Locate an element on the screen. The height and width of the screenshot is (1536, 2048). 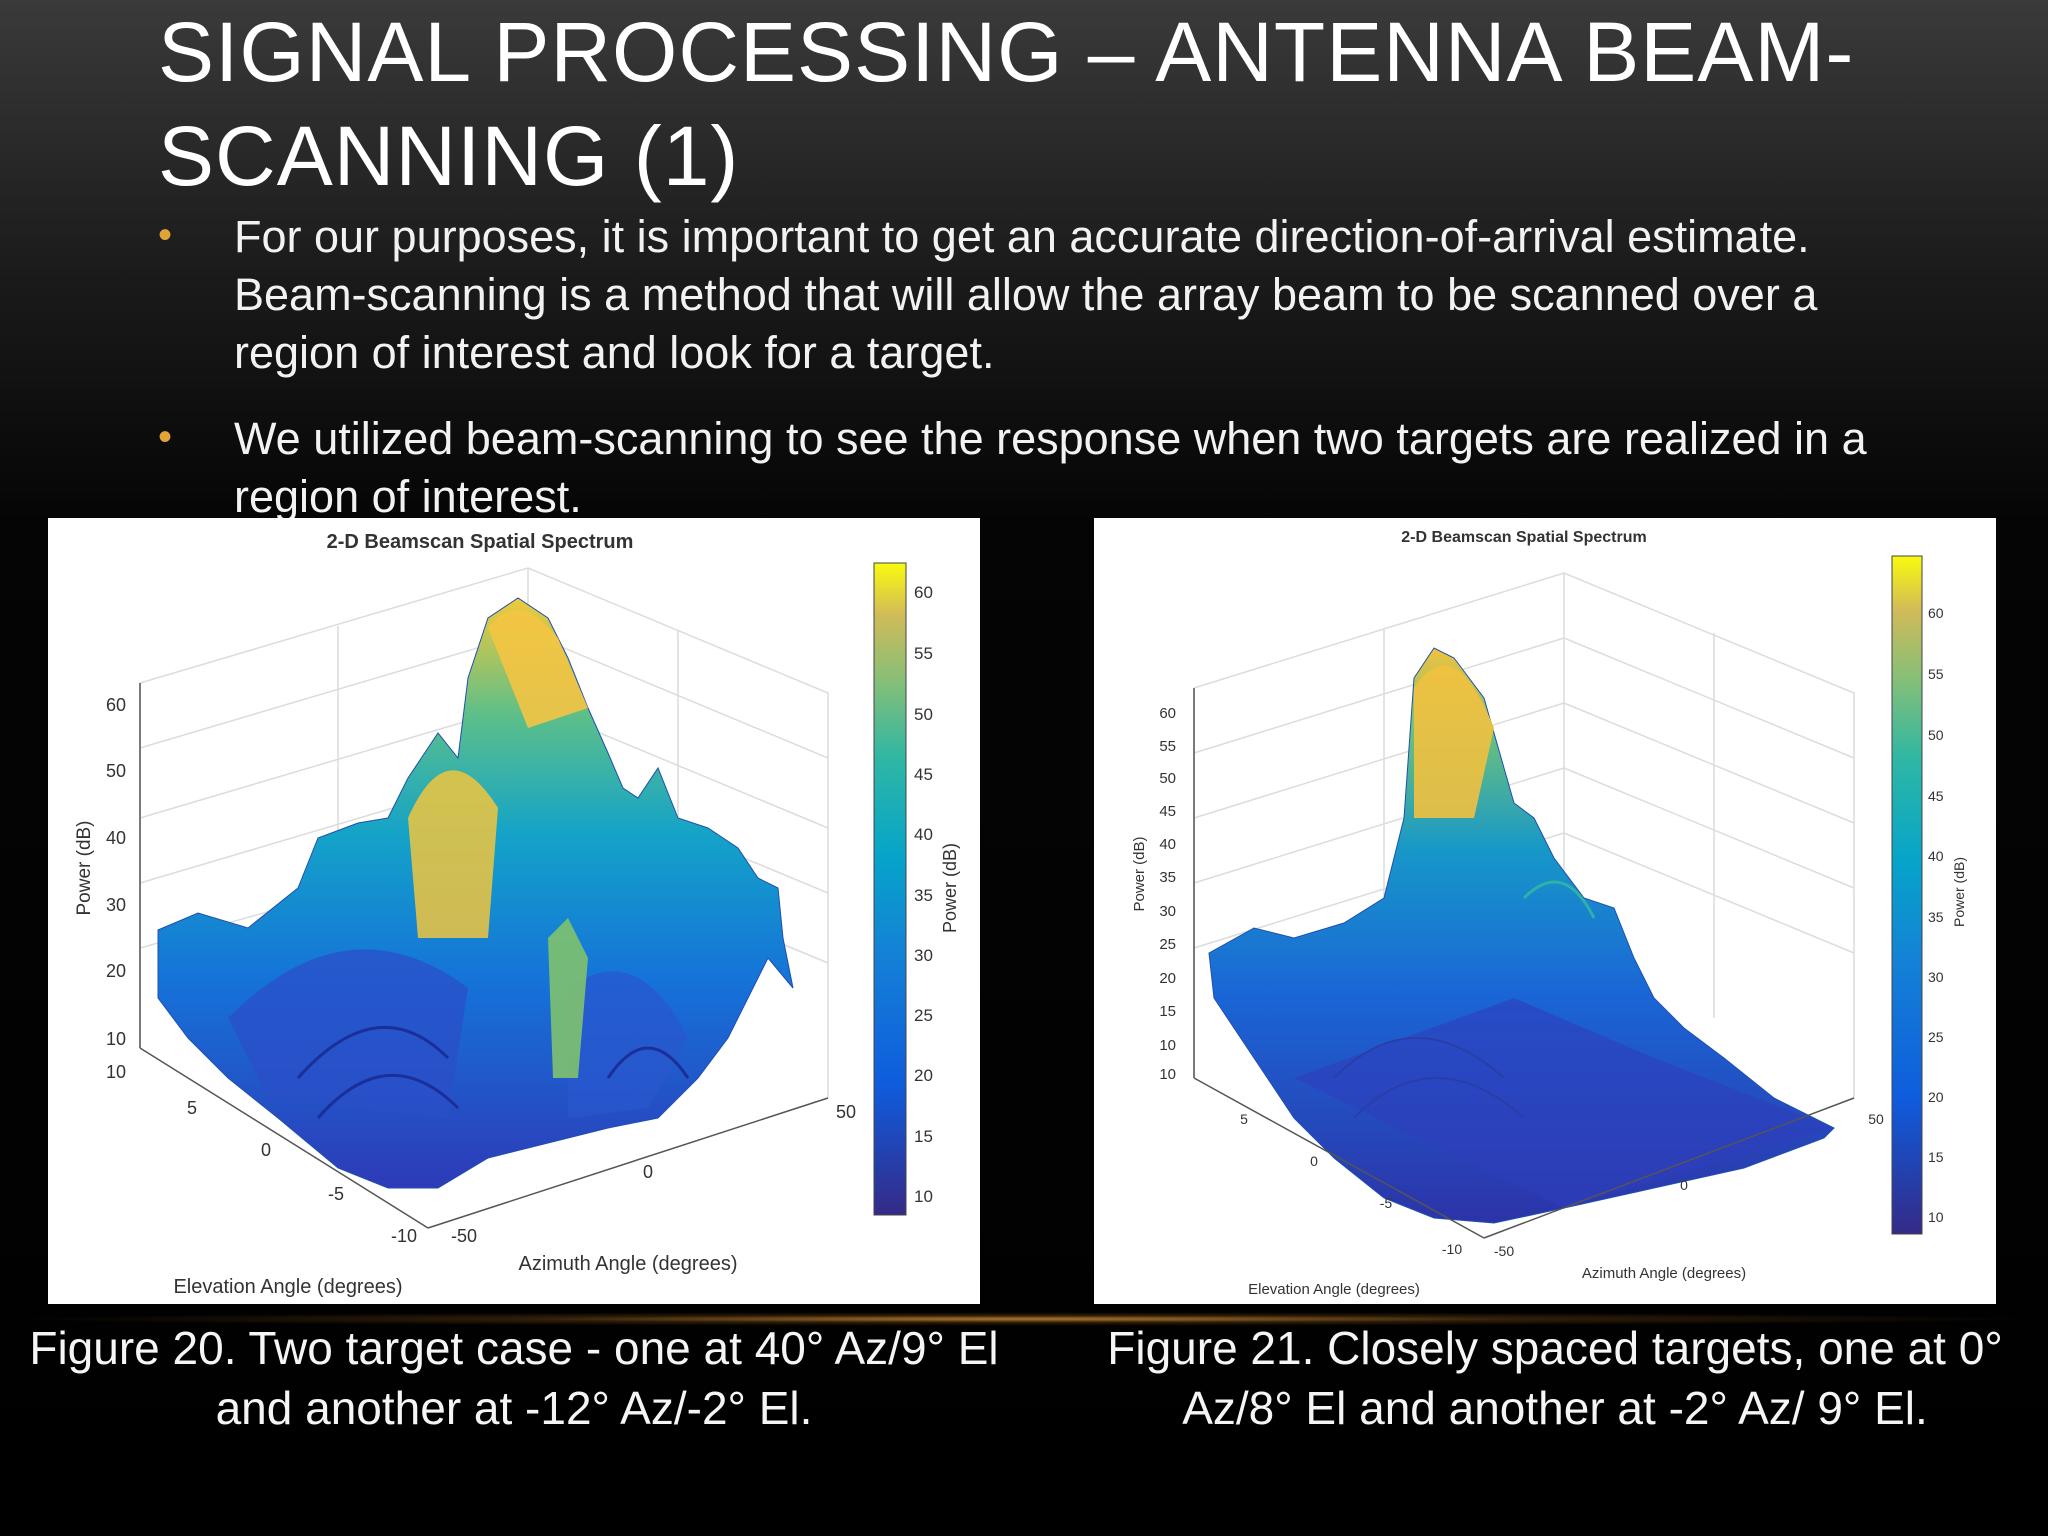
z-tick: 45 is located at coordinates (1167, 811).